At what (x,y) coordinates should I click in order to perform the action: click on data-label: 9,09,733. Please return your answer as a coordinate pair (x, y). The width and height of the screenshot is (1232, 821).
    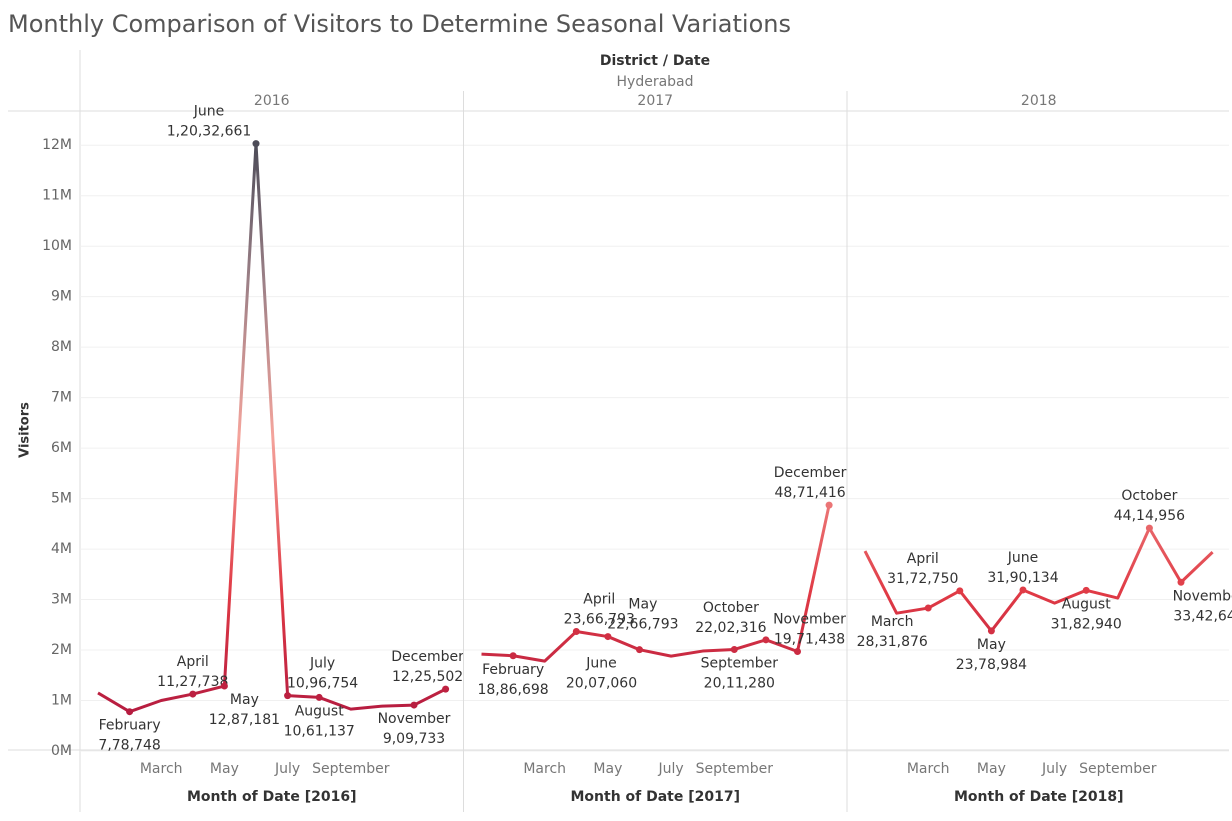
    Looking at the image, I should click on (414, 739).